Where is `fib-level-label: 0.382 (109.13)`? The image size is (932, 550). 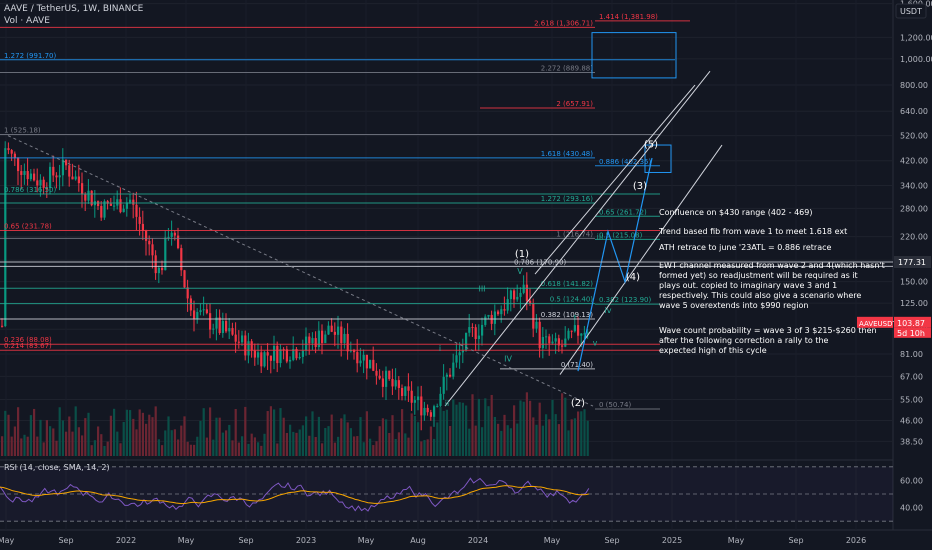 fib-level-label: 0.382 (109.13) is located at coordinates (567, 315).